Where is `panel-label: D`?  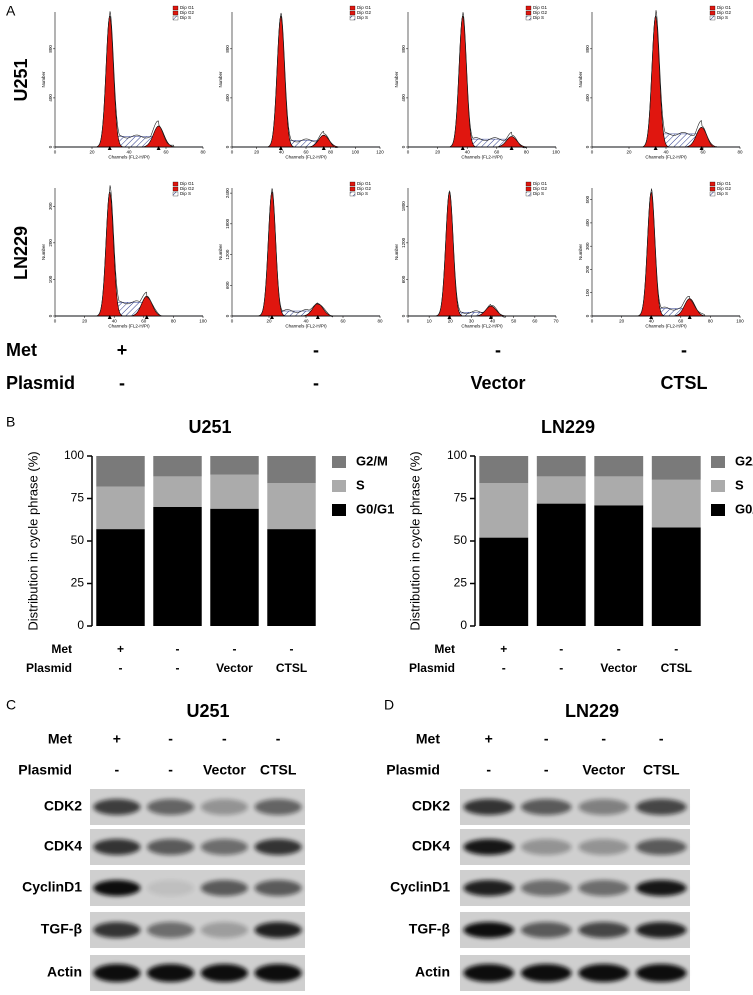
panel-label: D is located at coordinates (389, 705).